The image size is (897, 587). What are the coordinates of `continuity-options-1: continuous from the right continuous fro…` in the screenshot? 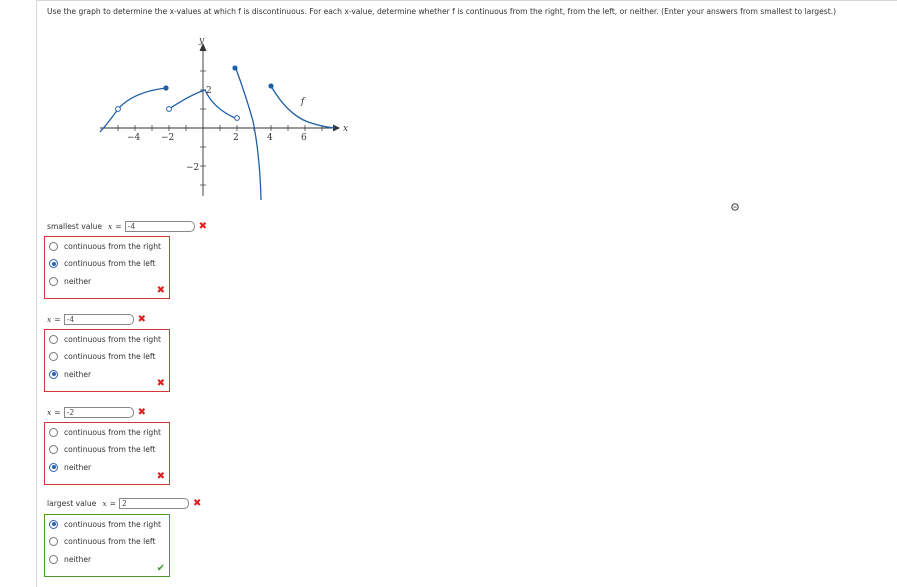 It's located at (107, 267).